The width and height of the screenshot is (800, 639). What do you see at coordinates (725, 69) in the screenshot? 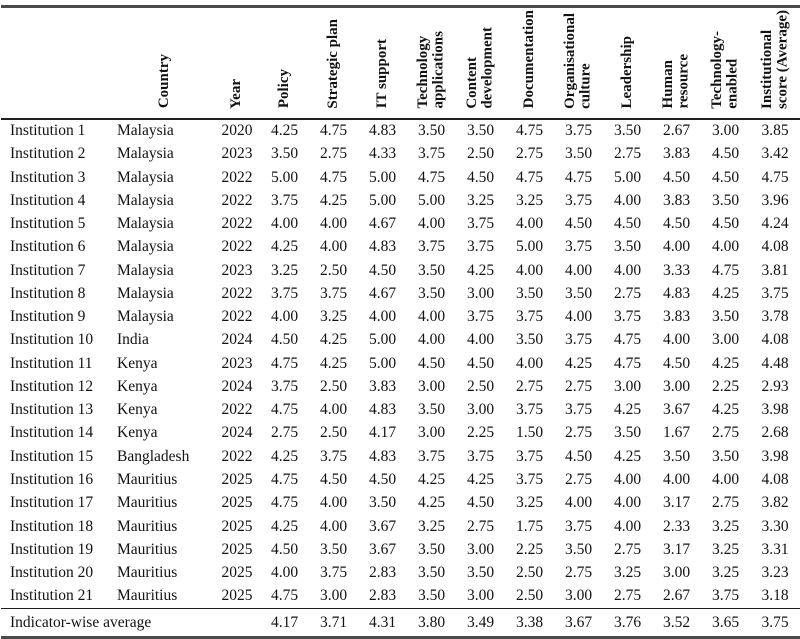
I see `column-header-label-technology_enabled: Technology- enabled` at bounding box center [725, 69].